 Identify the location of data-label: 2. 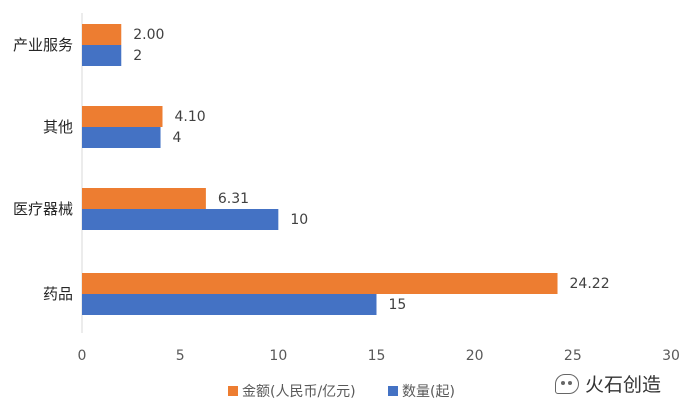
(137, 56).